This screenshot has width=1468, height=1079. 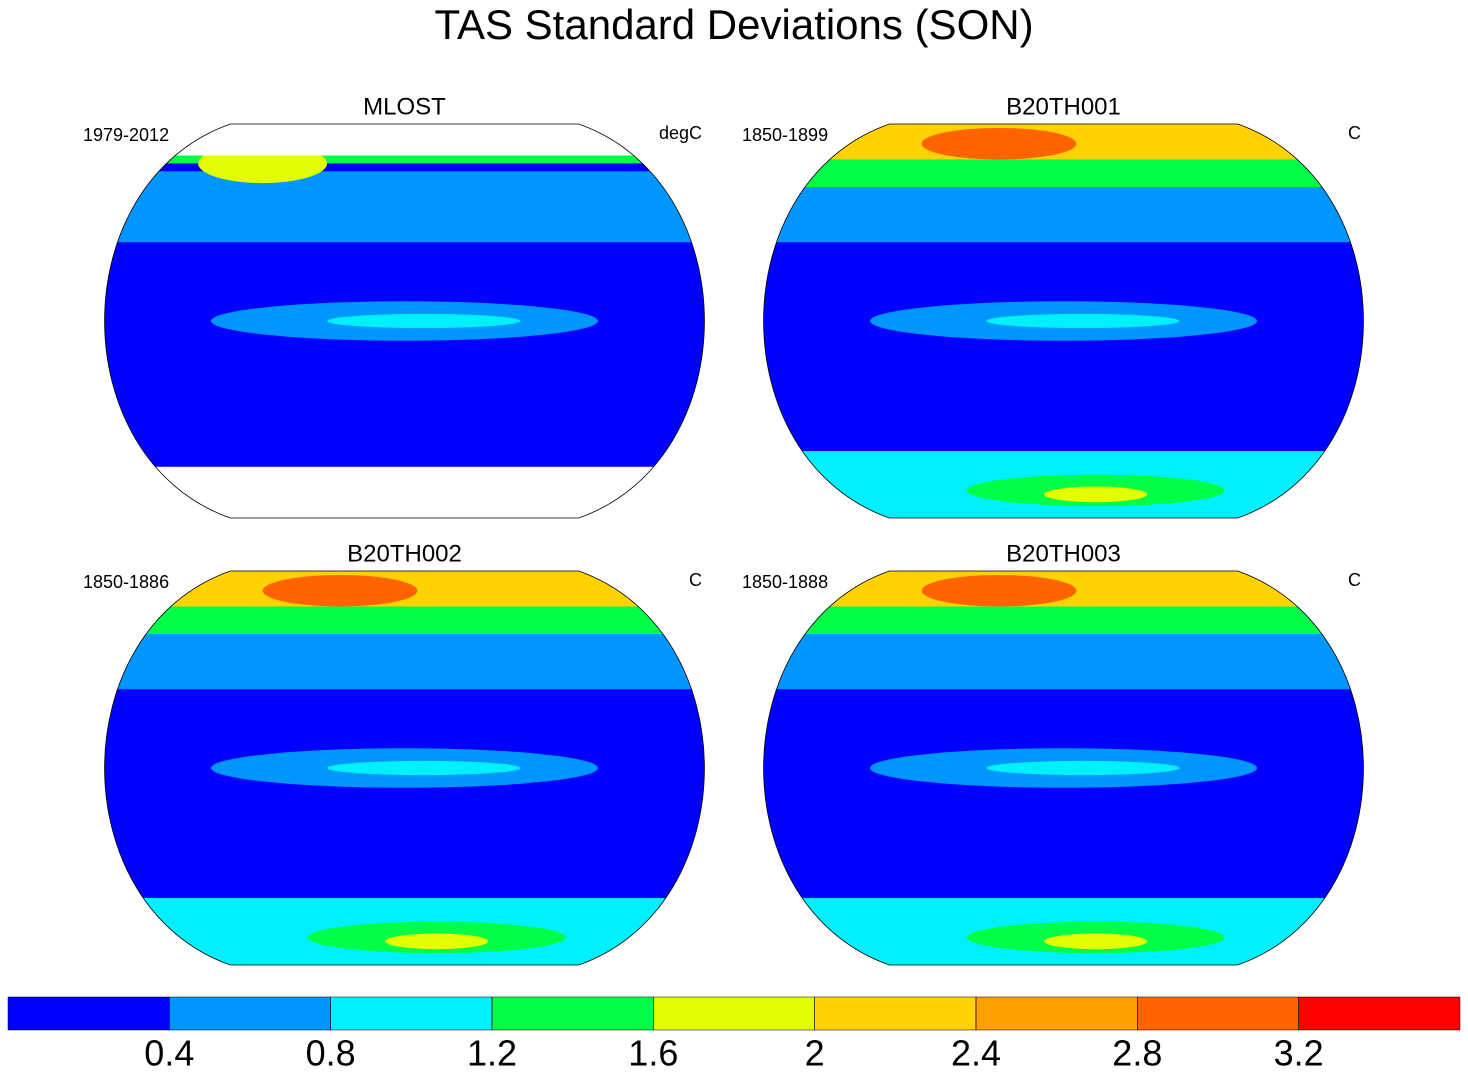 What do you see at coordinates (815, 1053) in the screenshot?
I see `colorbar-label: 2` at bounding box center [815, 1053].